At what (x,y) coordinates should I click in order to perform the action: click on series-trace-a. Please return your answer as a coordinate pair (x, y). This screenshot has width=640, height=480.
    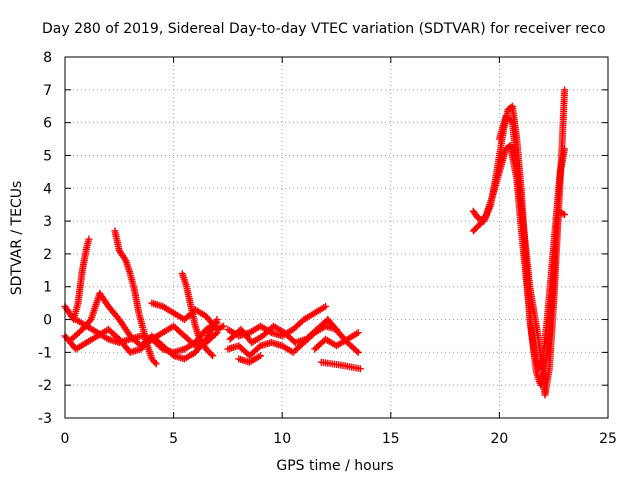
    Looking at the image, I should click on (77, 279).